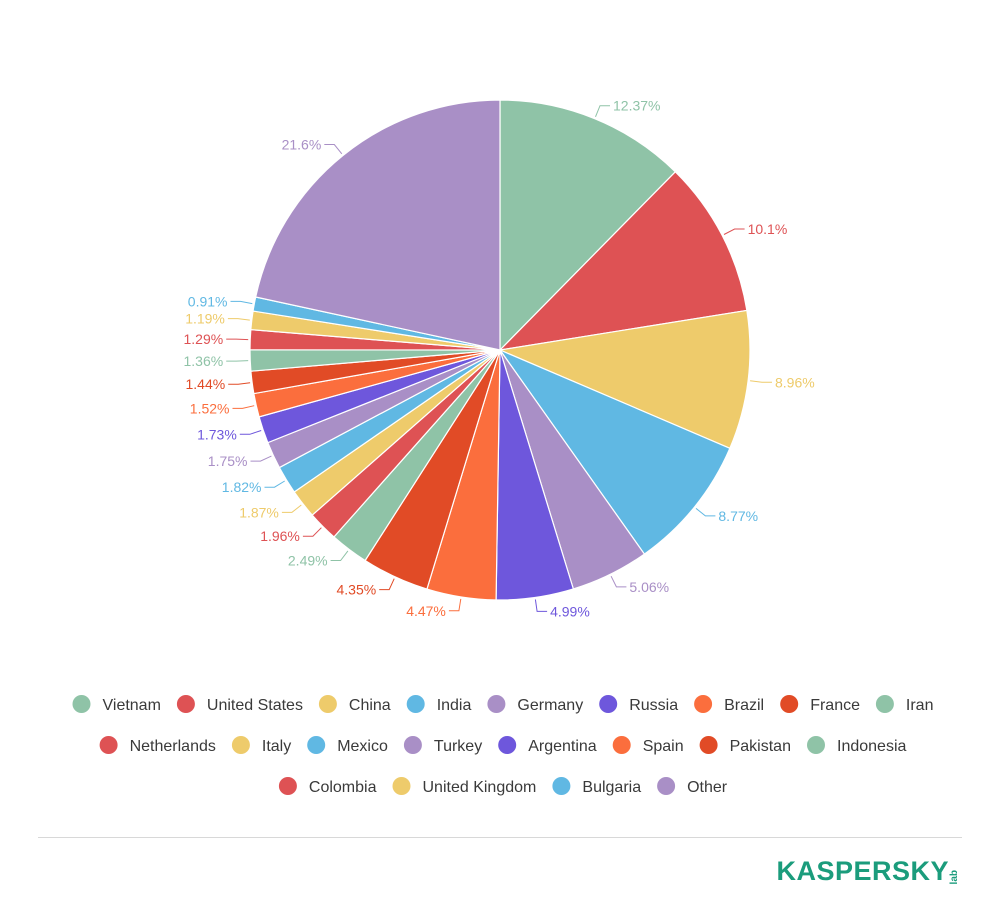  Describe the element at coordinates (291, 508) in the screenshot. I see `leader-line-italy` at that location.